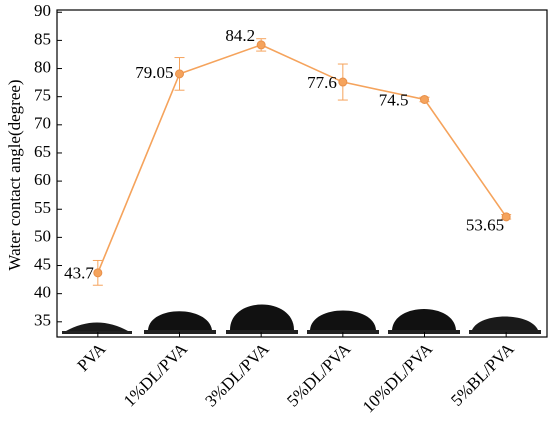  Describe the element at coordinates (42, 263) in the screenshot. I see `y-tick-label: 45` at that location.